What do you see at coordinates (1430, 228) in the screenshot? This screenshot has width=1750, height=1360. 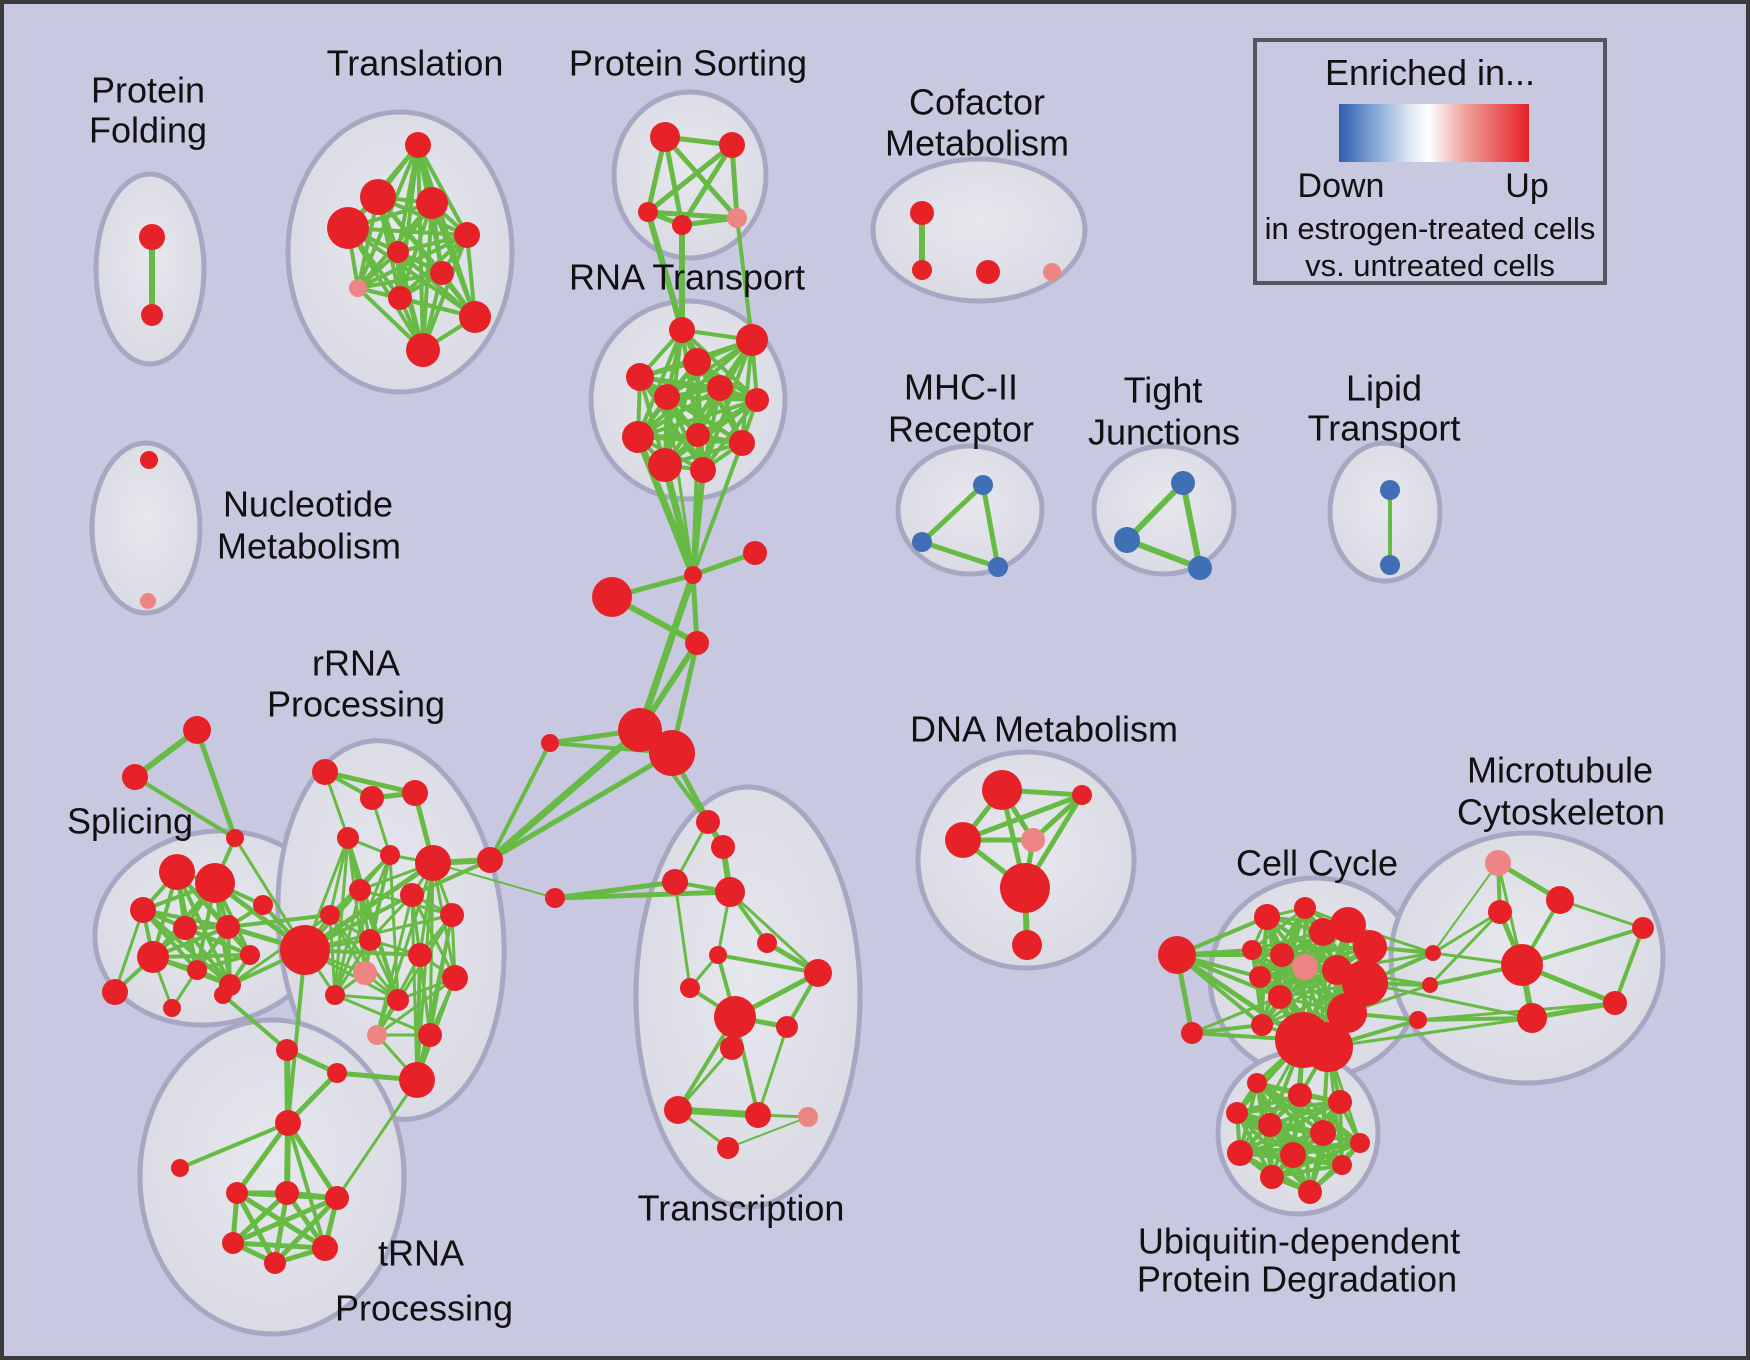 I see `legend-caption-line1: in estrogen-treated cells` at bounding box center [1430, 228].